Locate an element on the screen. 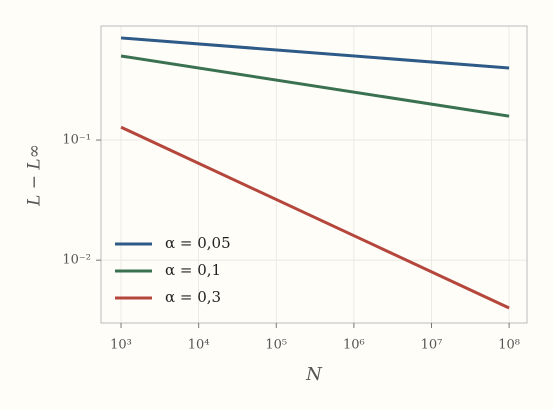 This screenshot has height=410, width=553. y-tick-label: 10⁻² is located at coordinates (76, 260).